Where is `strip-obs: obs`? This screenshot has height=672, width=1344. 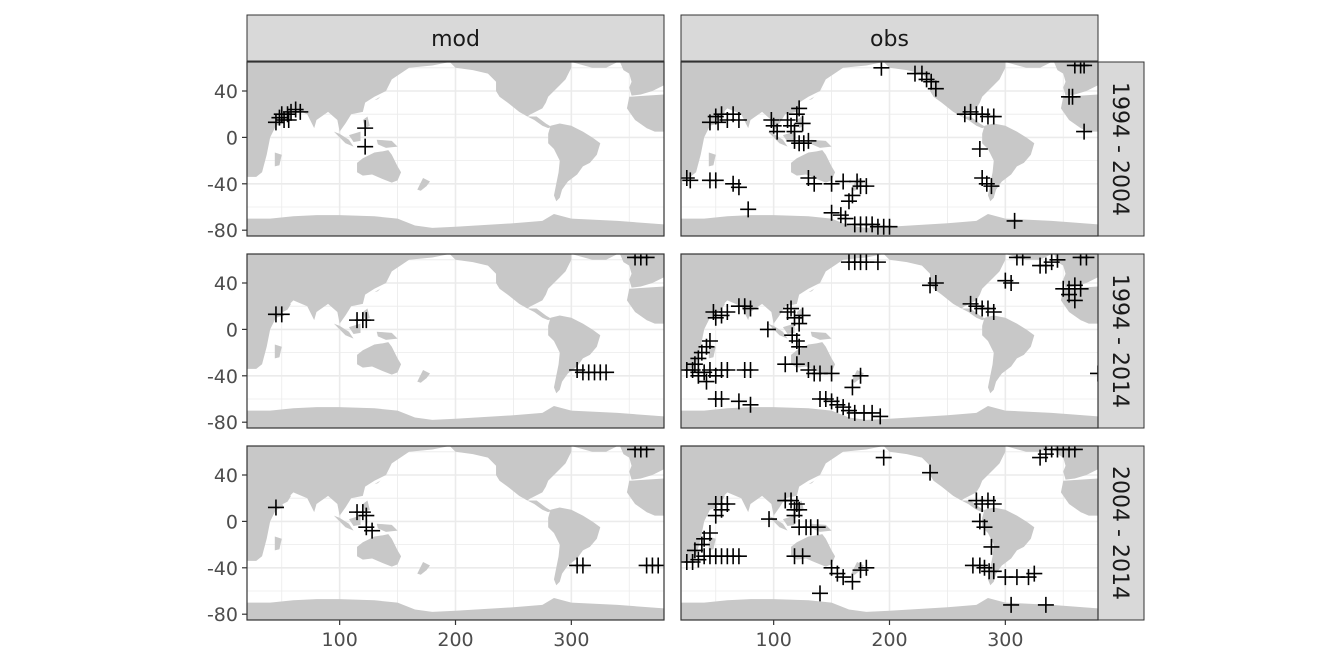
strip-obs: obs is located at coordinates (889, 38).